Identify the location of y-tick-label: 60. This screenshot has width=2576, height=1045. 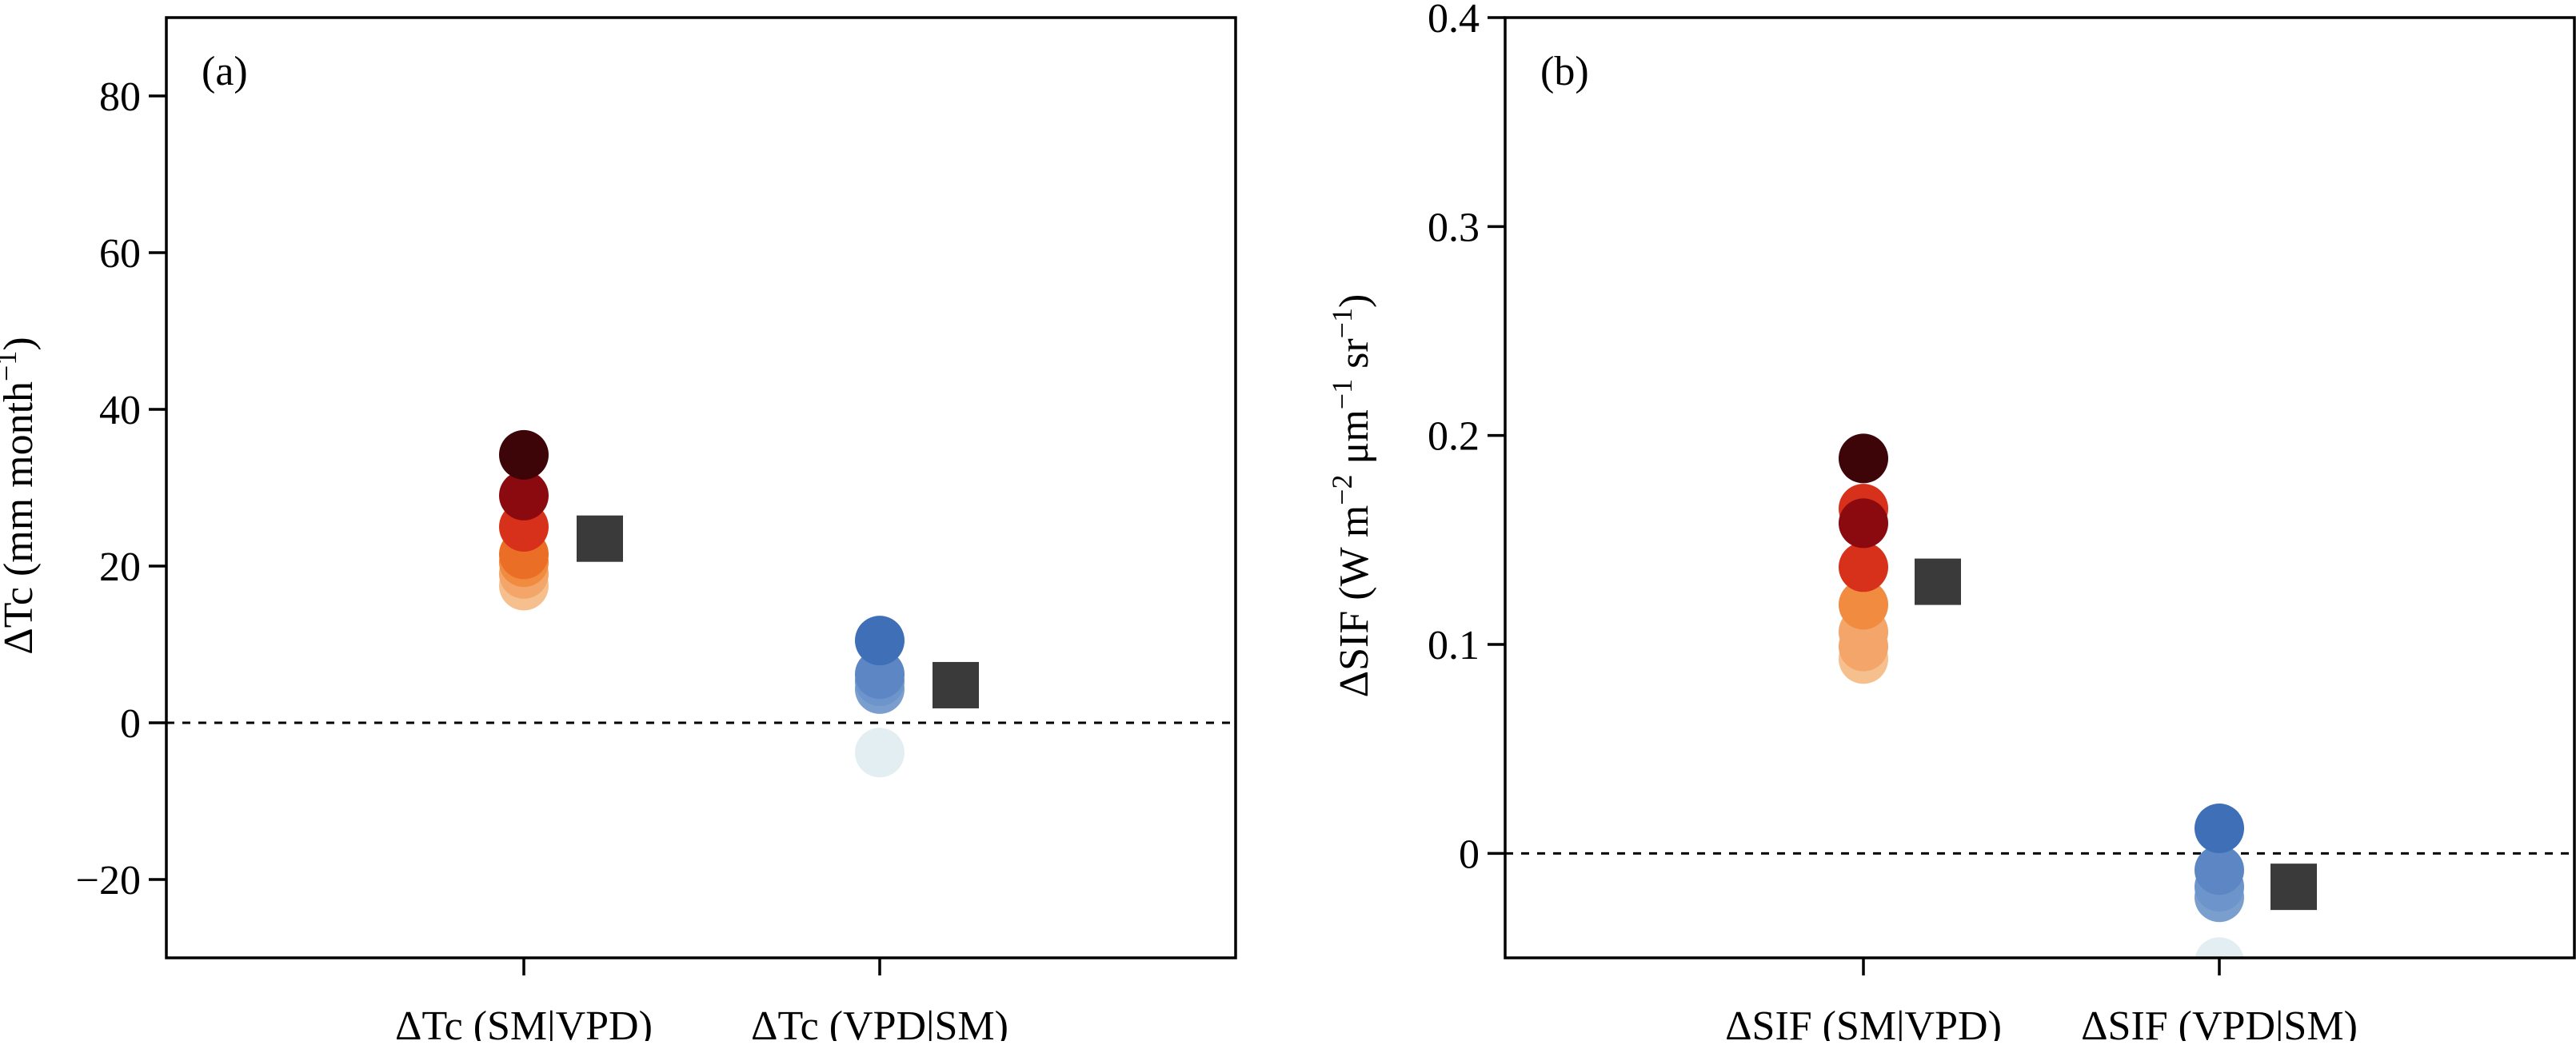
(120, 254).